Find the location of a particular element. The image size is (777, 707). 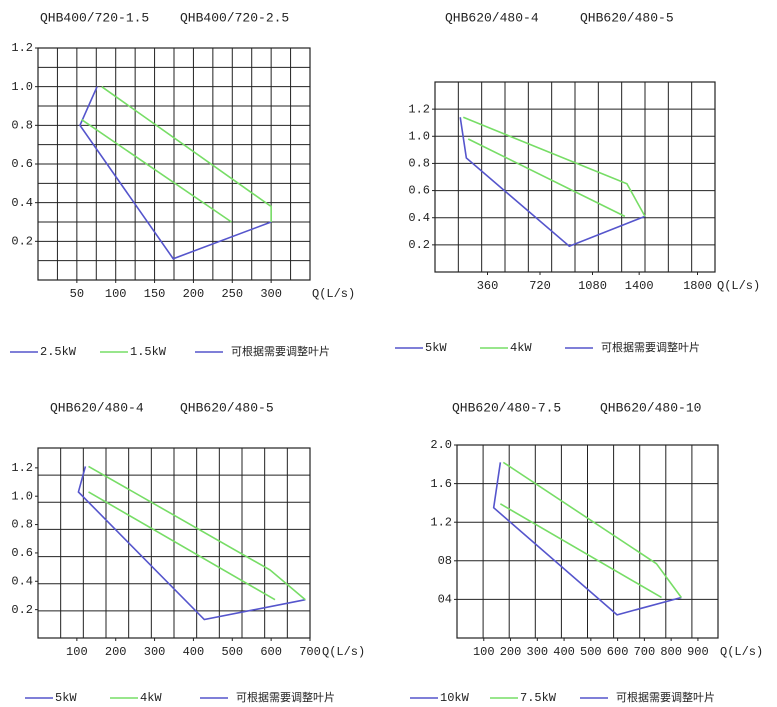

x-tick-label: 1080 is located at coordinates (592, 286).